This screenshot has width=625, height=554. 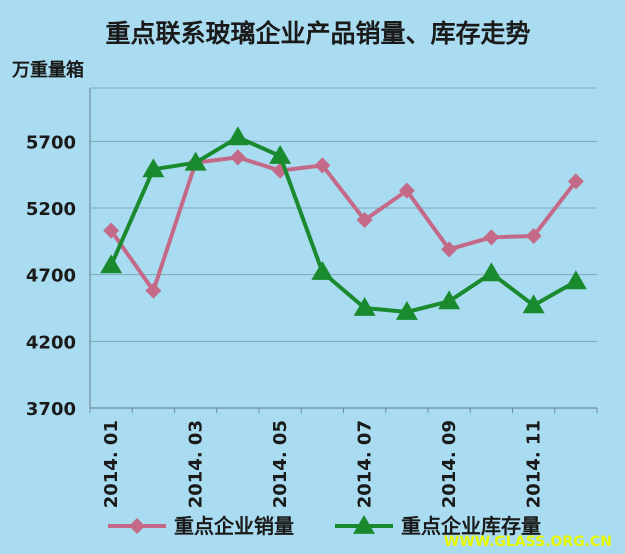 I want to click on x-tick-label-3: 2014. 07, so click(x=365, y=464).